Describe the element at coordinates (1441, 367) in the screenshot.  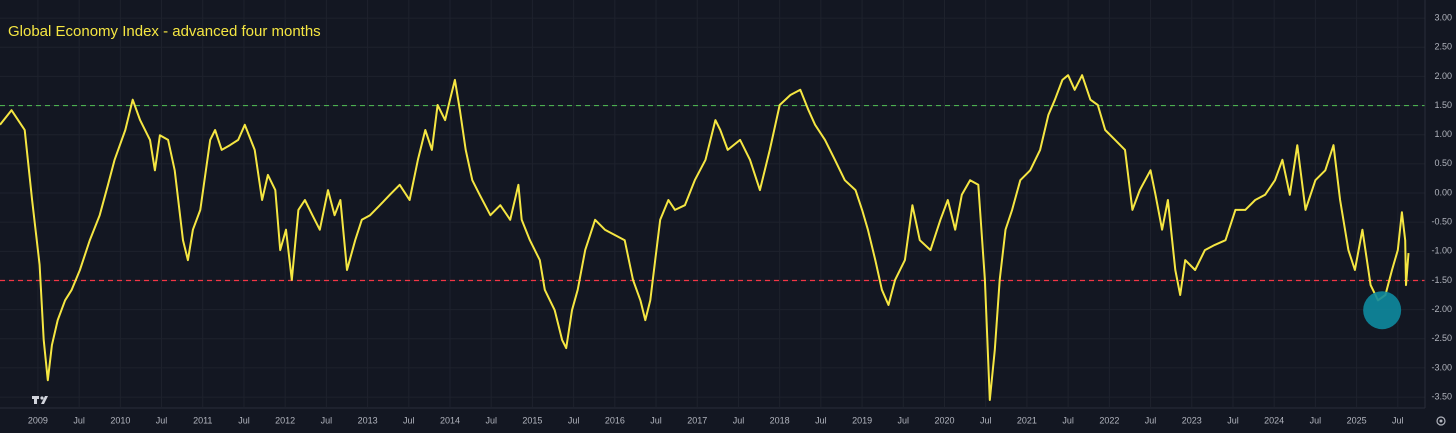
I see `y-tick-label: -3.00` at that location.